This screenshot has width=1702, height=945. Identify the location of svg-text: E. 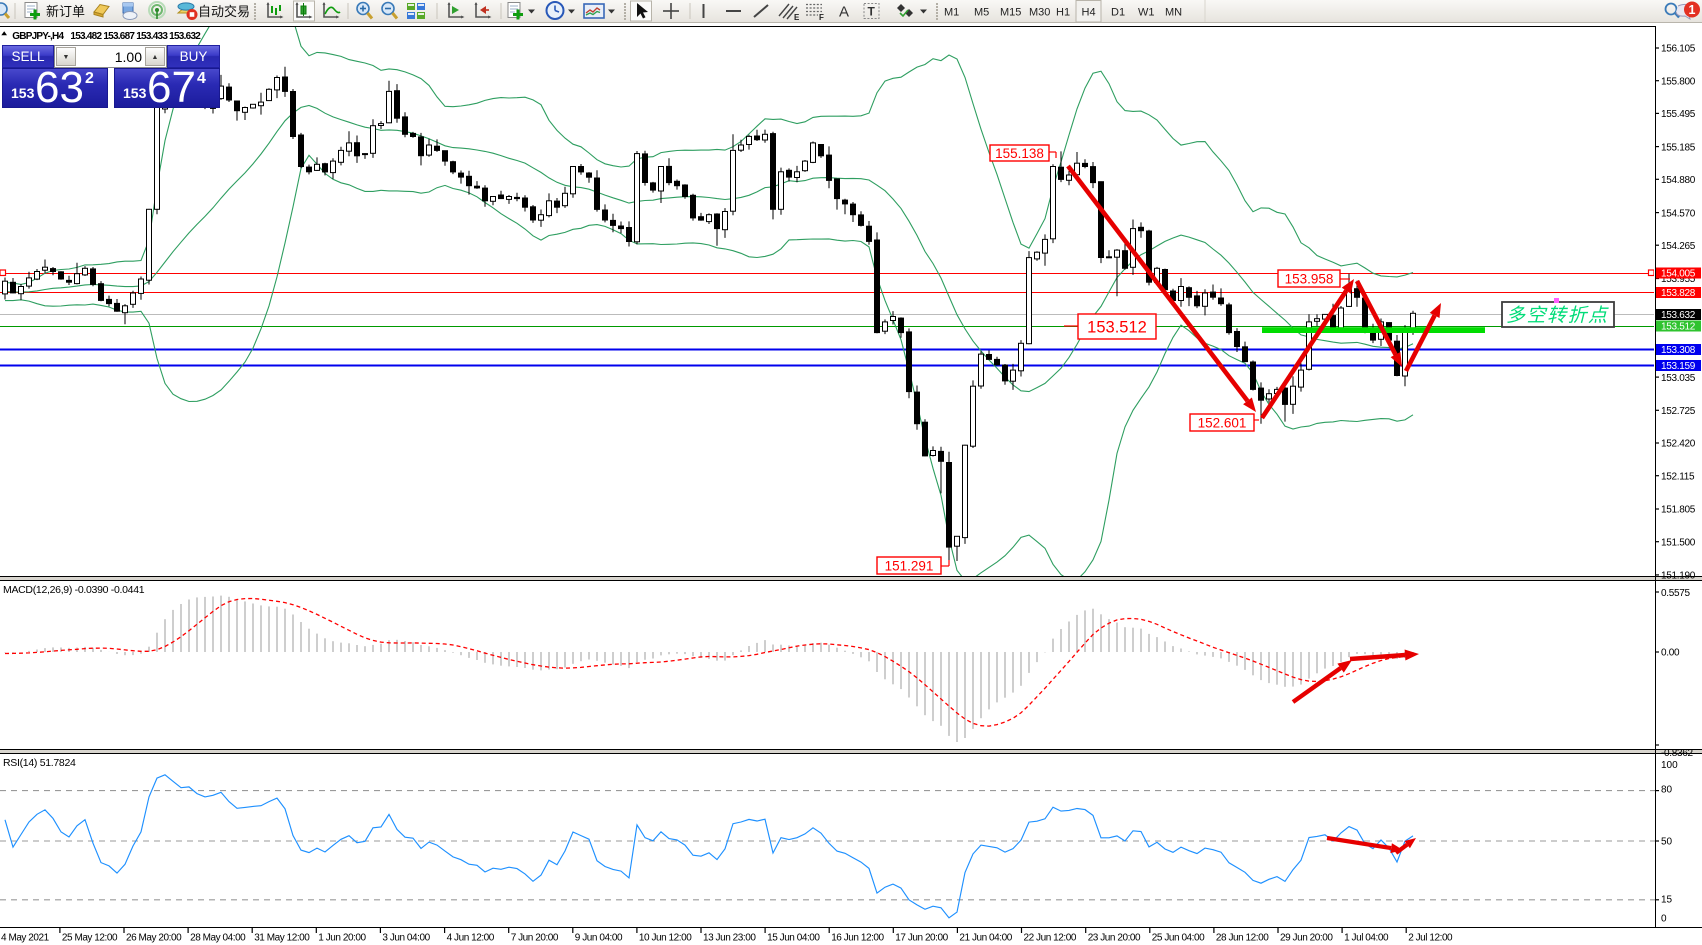
(797, 17).